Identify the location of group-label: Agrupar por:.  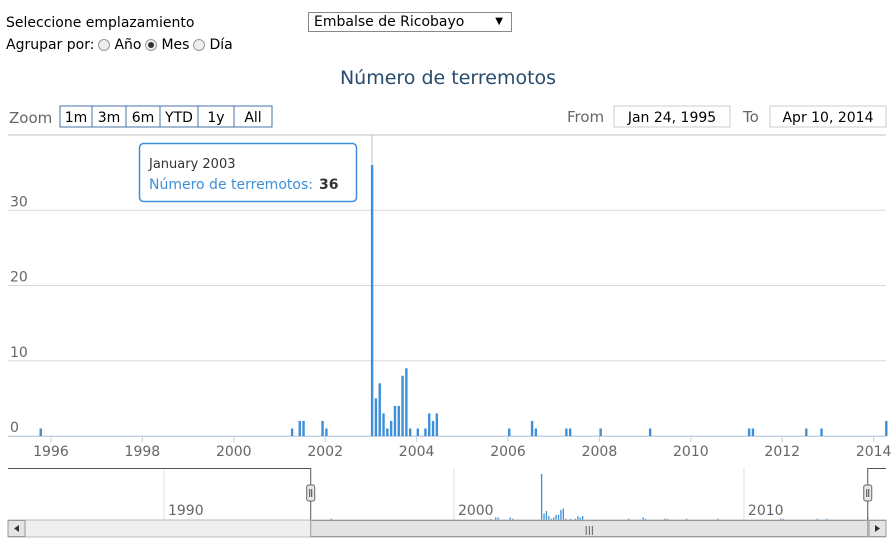
(50, 45).